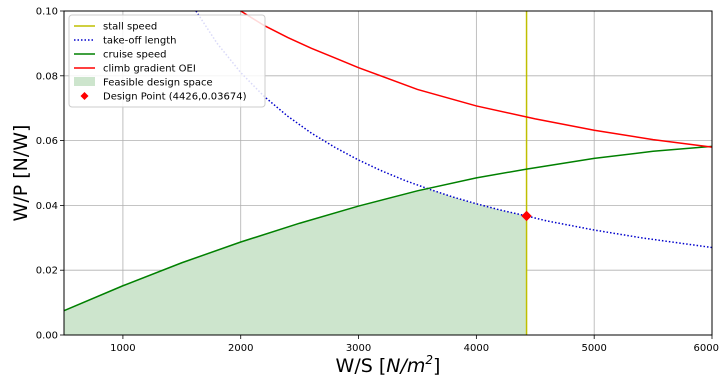 The width and height of the screenshot is (719, 379). Describe the element at coordinates (130, 27) in the screenshot. I see `legend-label: stall speed` at that location.